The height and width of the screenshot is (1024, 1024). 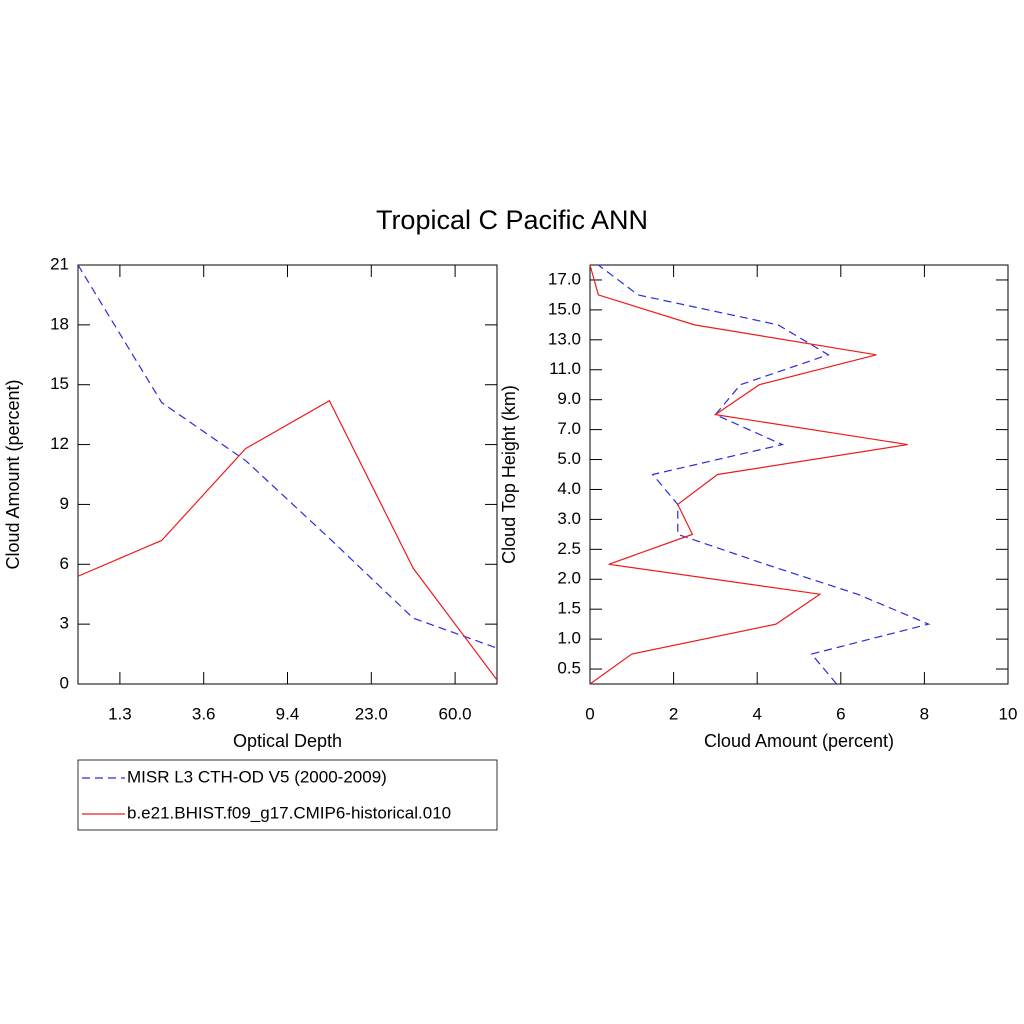 What do you see at coordinates (799, 741) in the screenshot?
I see `x-axis-label: Cloud Amount (percent)` at bounding box center [799, 741].